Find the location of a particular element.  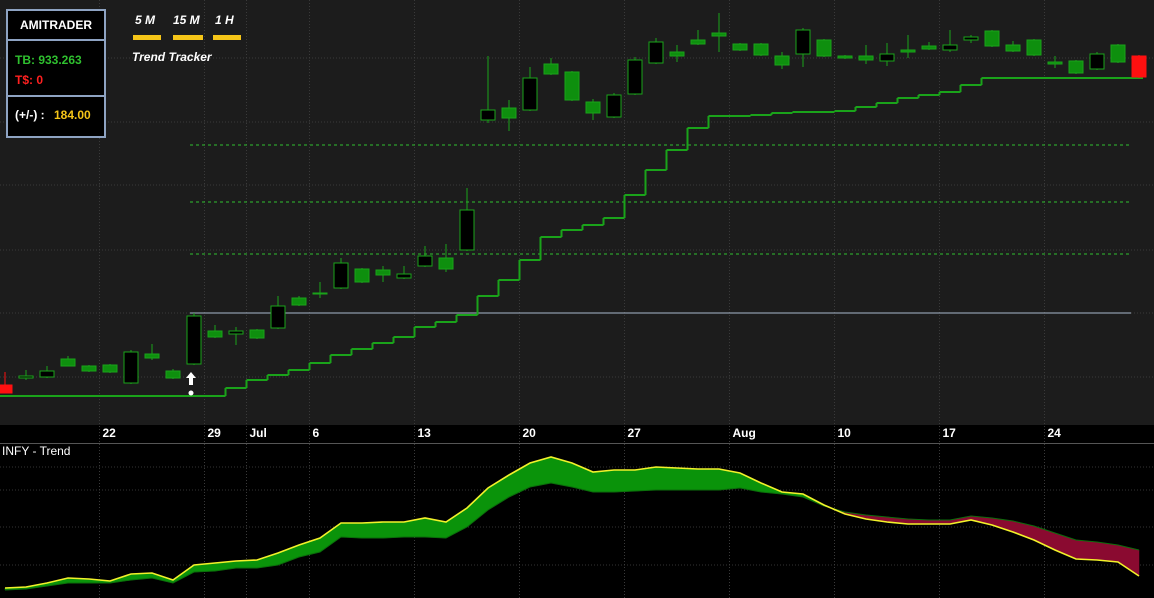

timeframe-button: 5 M is located at coordinates (145, 20).